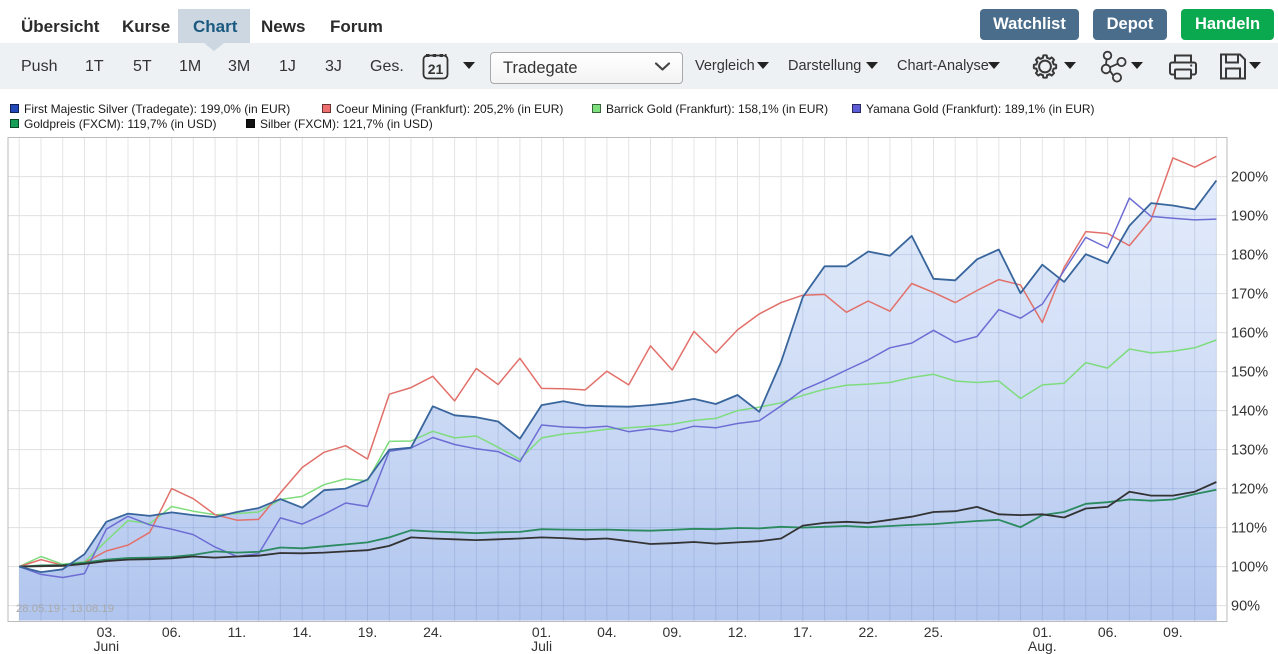  Describe the element at coordinates (1249, 490) in the screenshot. I see `svg-text: 120%` at that location.